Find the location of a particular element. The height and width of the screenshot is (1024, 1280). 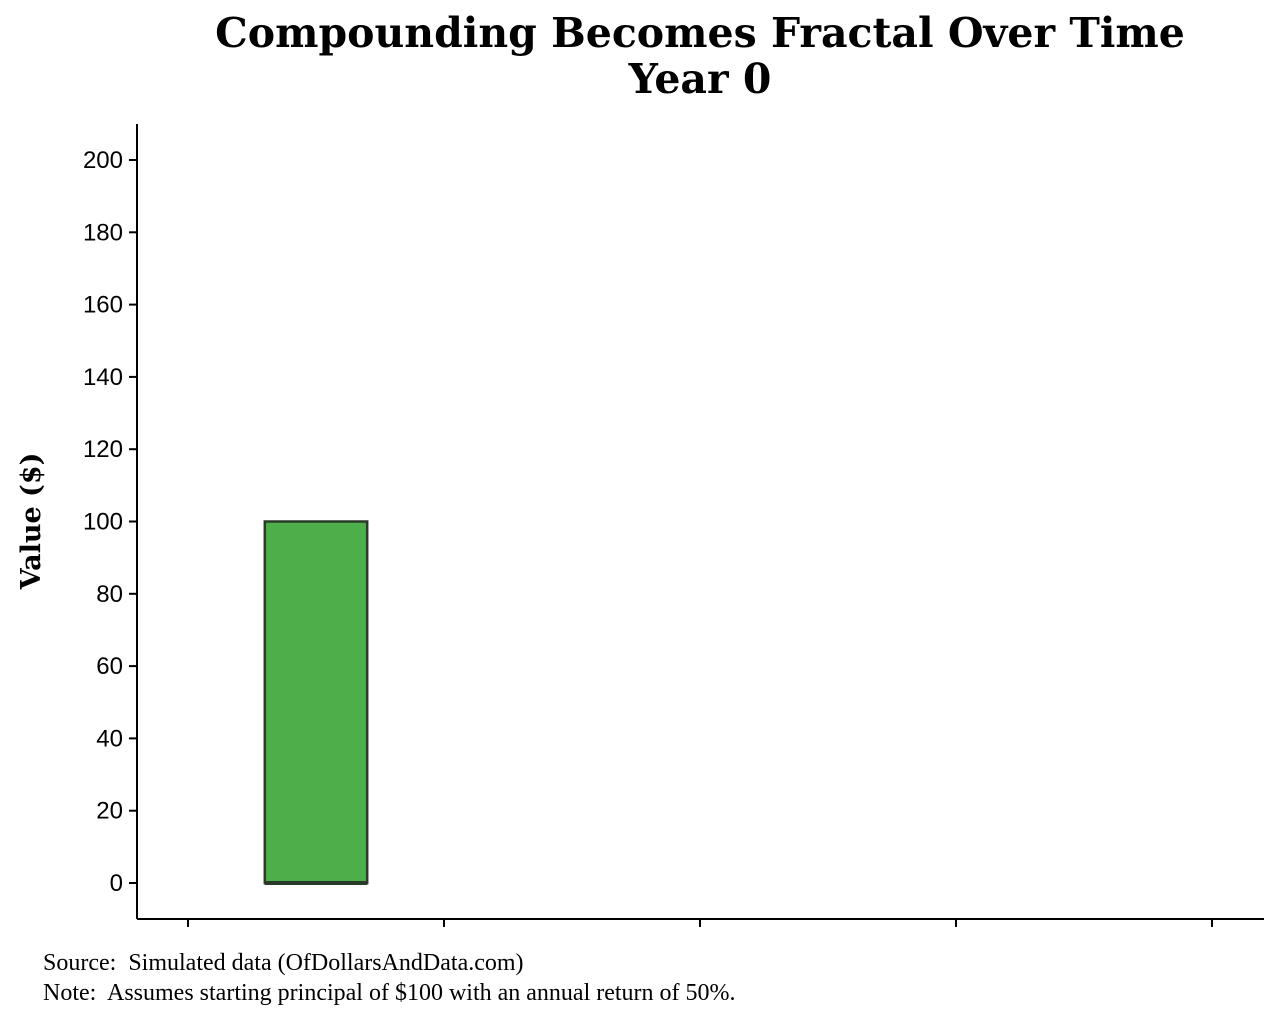

y-tick-label: 140 is located at coordinates (103, 377).